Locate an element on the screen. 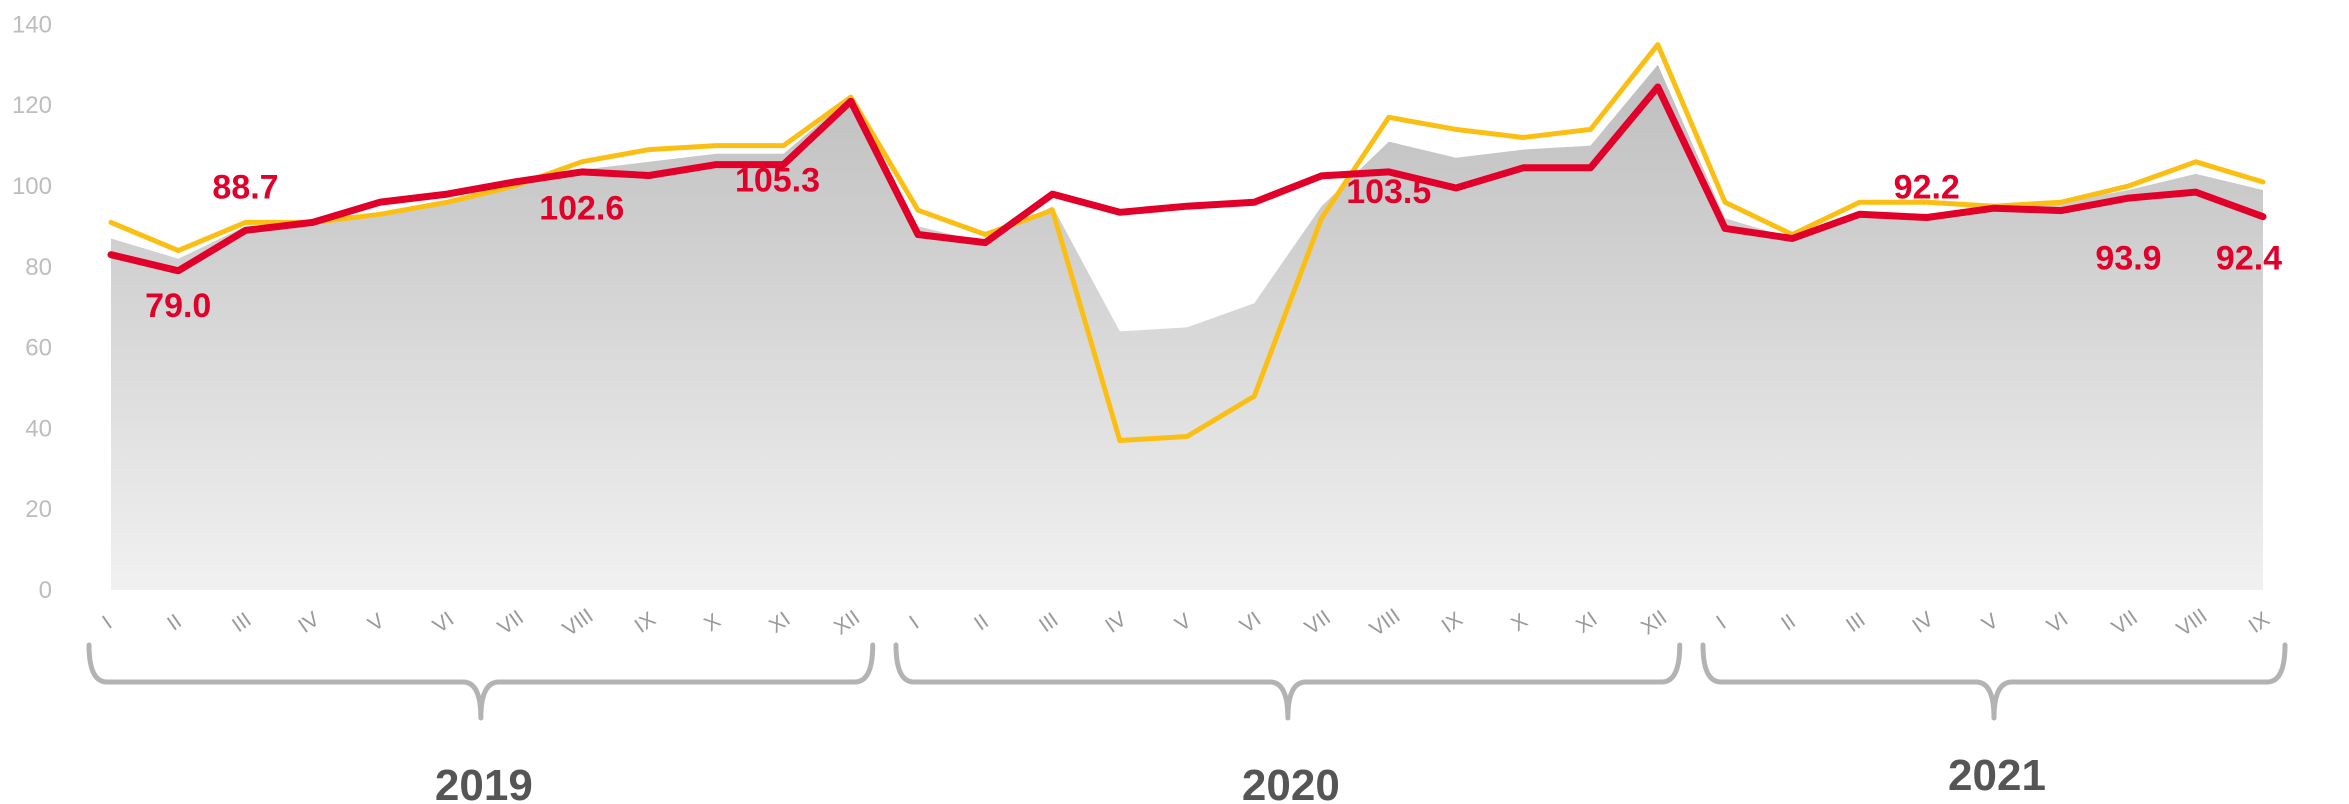 This screenshot has width=2349, height=804. data-label: 88.7 is located at coordinates (245, 188).